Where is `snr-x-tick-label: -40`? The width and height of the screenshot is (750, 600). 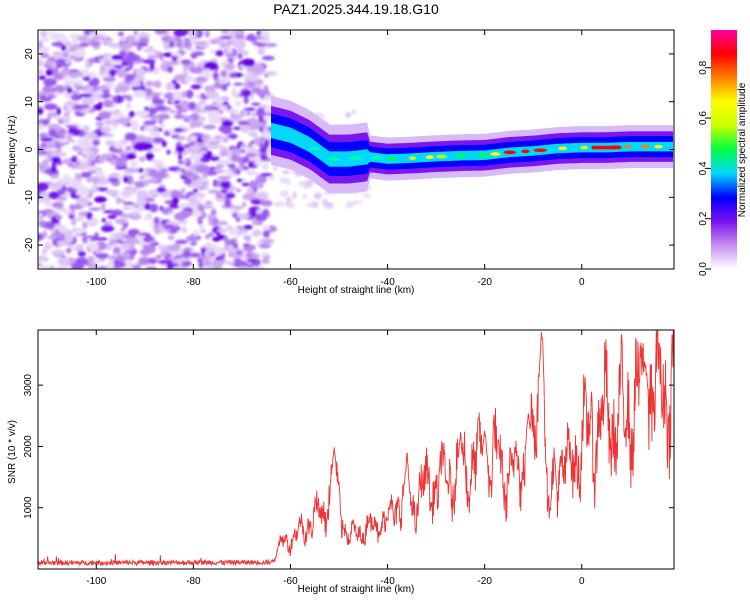
snr-x-tick-label: -40 is located at coordinates (387, 581).